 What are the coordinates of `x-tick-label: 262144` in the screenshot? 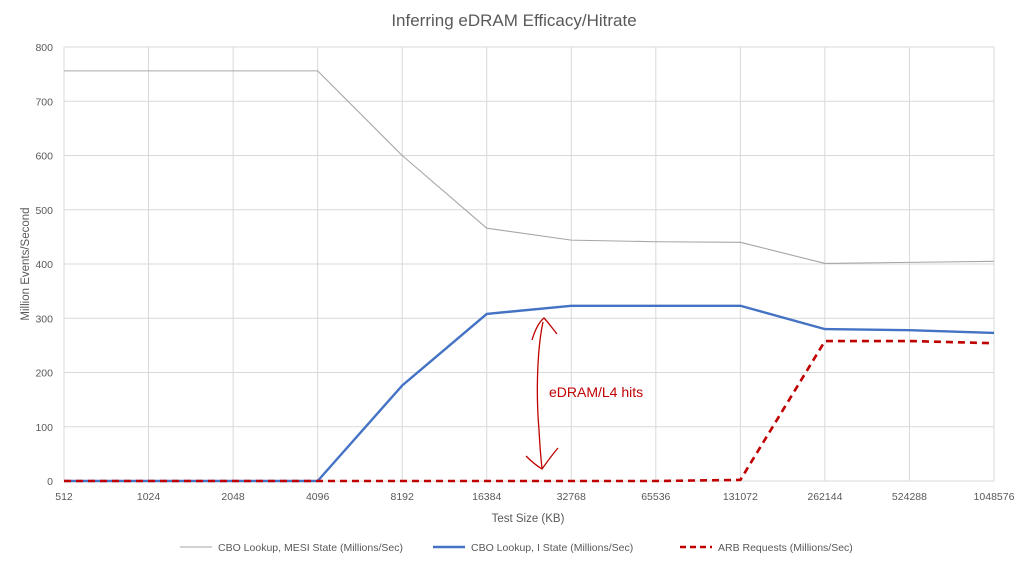 It's located at (824, 497).